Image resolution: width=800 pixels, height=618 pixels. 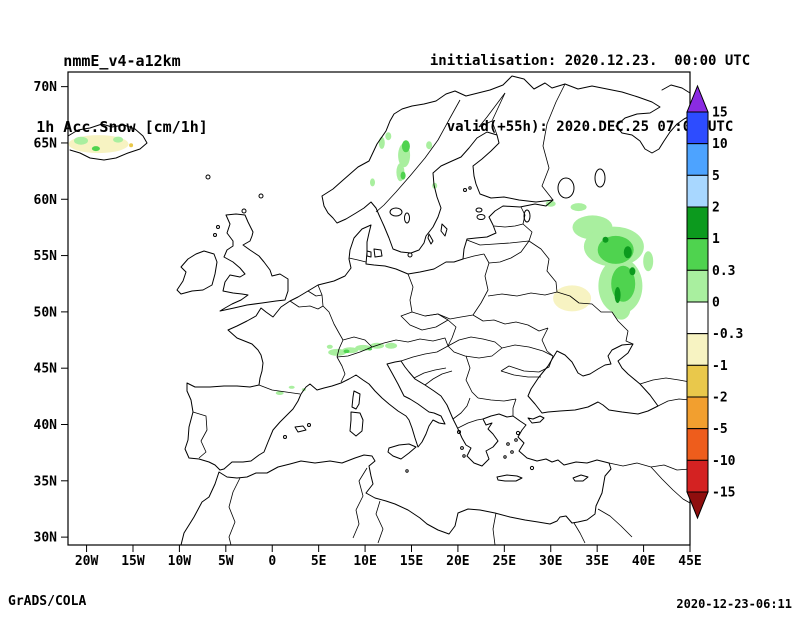 What do you see at coordinates (133, 561) in the screenshot?
I see `lon-tick-label: 15W` at bounding box center [133, 561].